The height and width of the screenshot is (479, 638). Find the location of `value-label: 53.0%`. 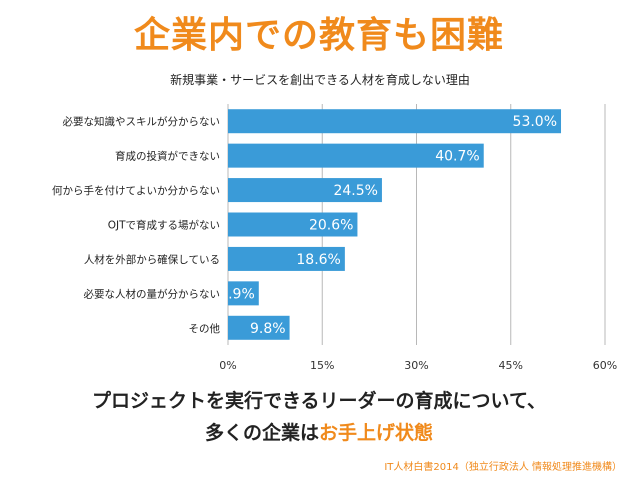

value-label: 53.0% is located at coordinates (535, 122).